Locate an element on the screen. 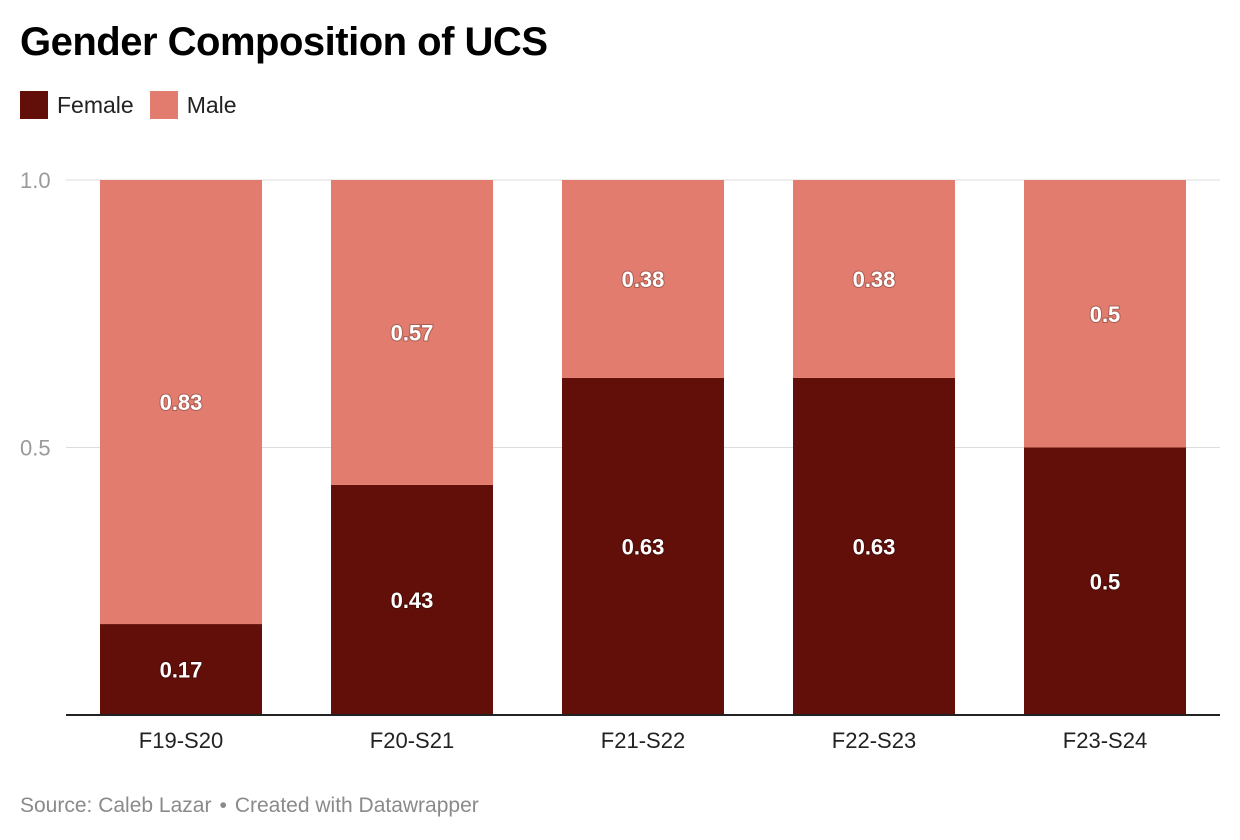 The image size is (1240, 840). data-label: 0.17 is located at coordinates (181, 670).